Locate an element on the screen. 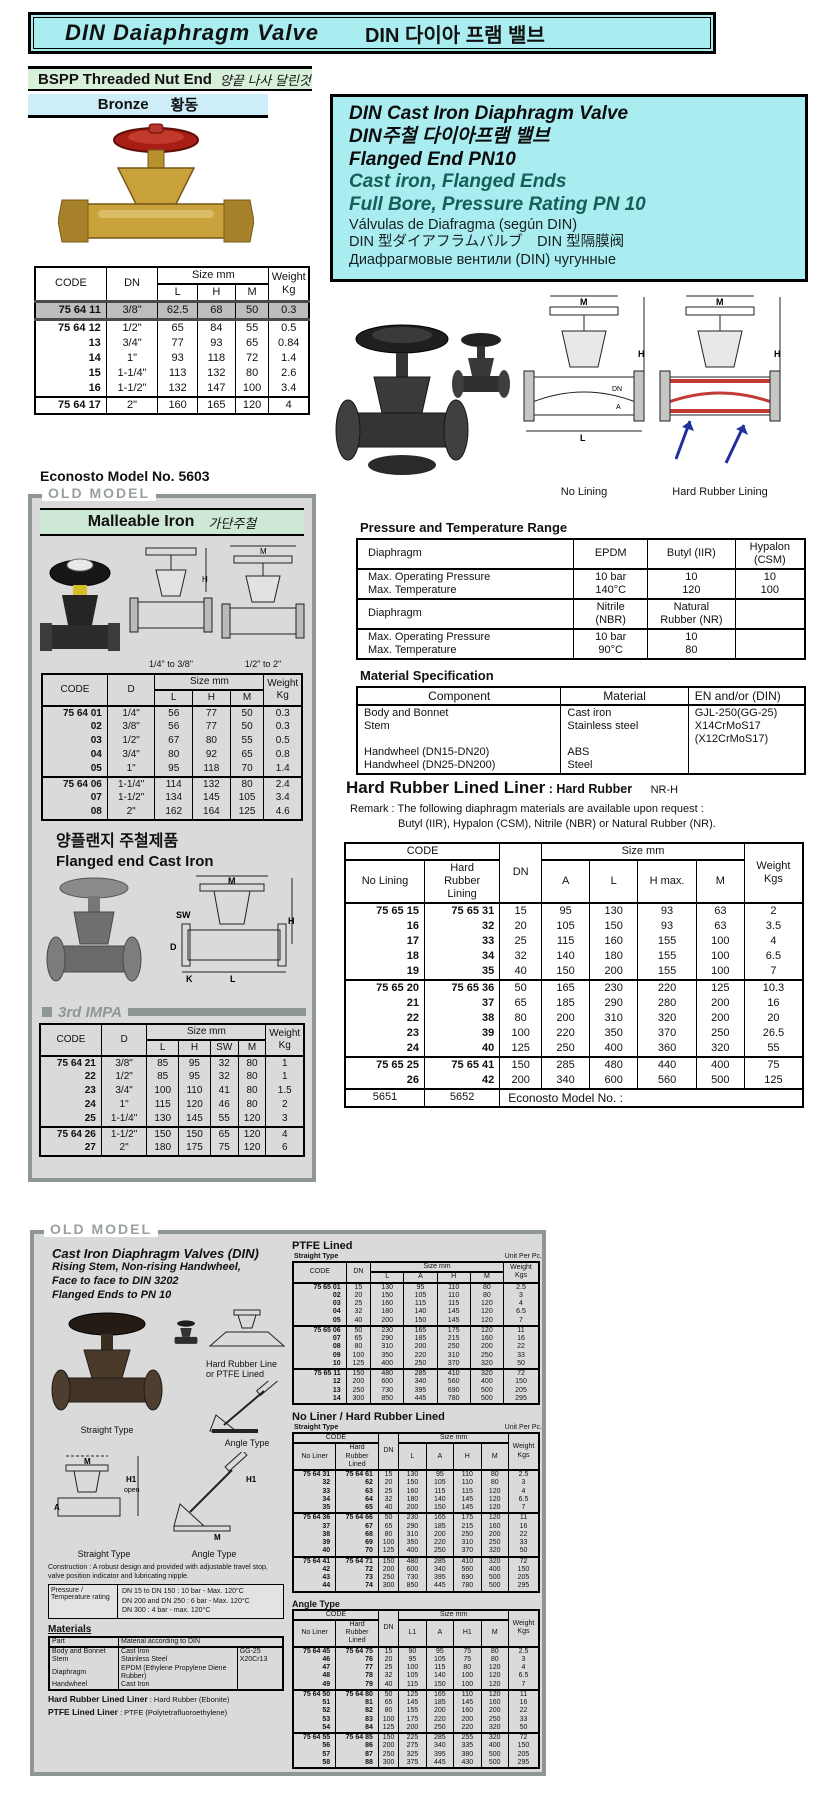 This screenshot has height=1800, width=828. table-cell: 85 is located at coordinates (163, 1063).